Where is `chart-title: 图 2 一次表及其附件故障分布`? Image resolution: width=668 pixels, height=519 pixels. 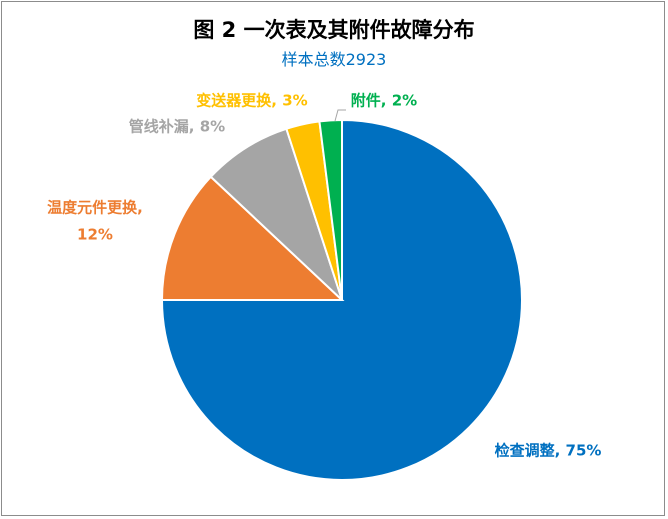 chart-title: 图 2 一次表及其附件故障分布 is located at coordinates (334, 30).